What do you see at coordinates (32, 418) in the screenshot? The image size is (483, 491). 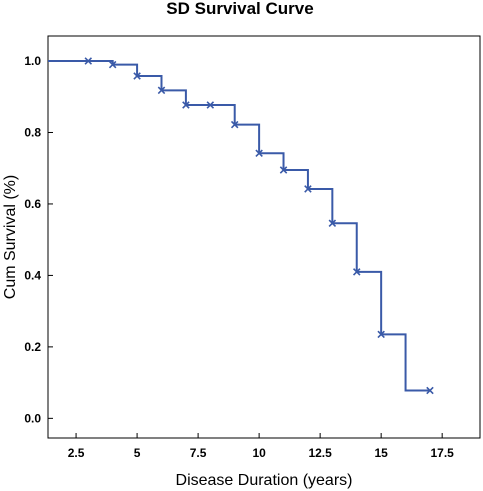 I see `y-tick-label: 0.0` at bounding box center [32, 418].